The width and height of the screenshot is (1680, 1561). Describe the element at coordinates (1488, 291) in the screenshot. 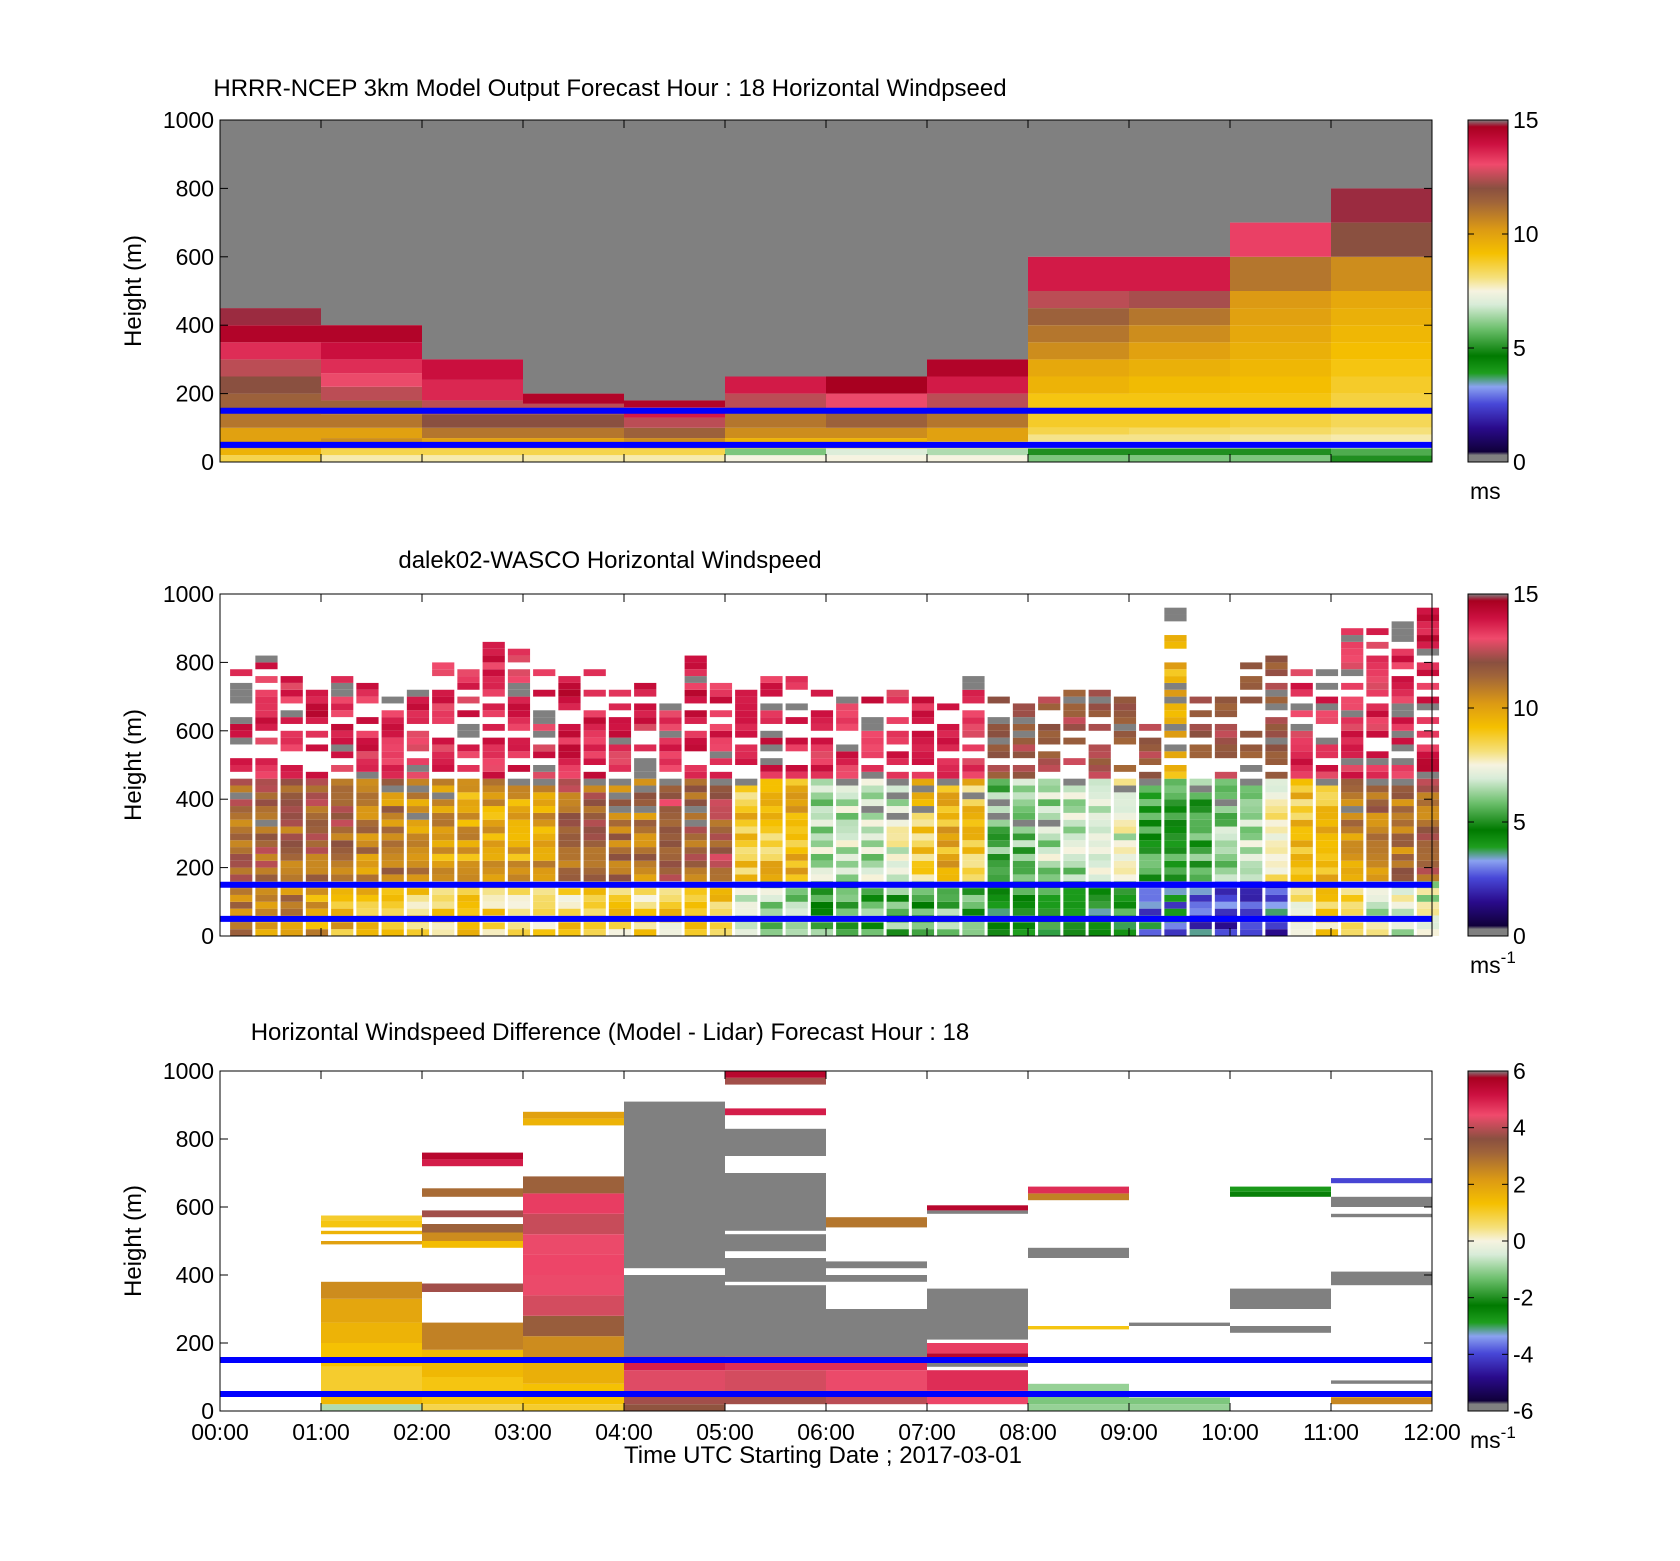

I see `colorbar-gradient` at that location.